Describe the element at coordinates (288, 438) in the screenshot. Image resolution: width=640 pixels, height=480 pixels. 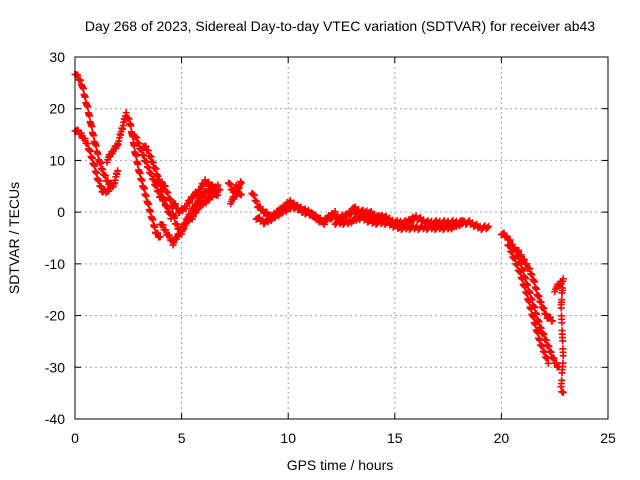
I see `x-tick-label: 10` at that location.